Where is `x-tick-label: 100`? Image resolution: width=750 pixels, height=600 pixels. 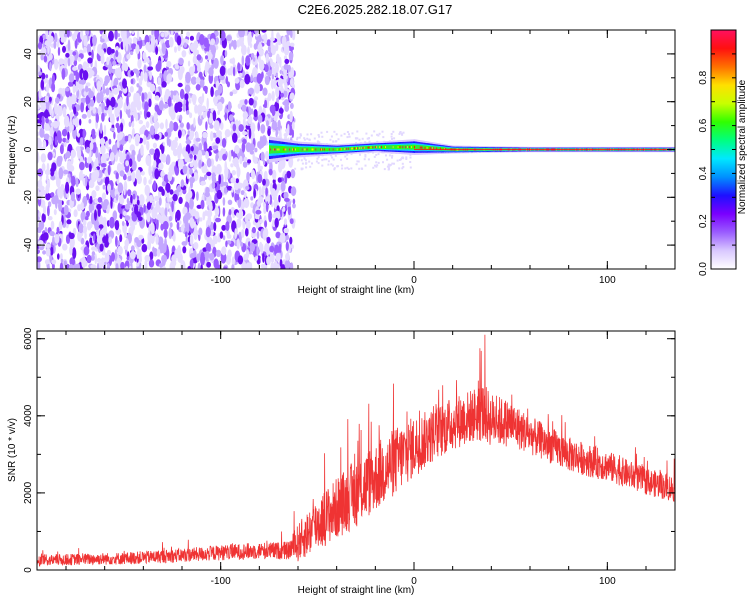 x-tick-label: 100 is located at coordinates (607, 581).